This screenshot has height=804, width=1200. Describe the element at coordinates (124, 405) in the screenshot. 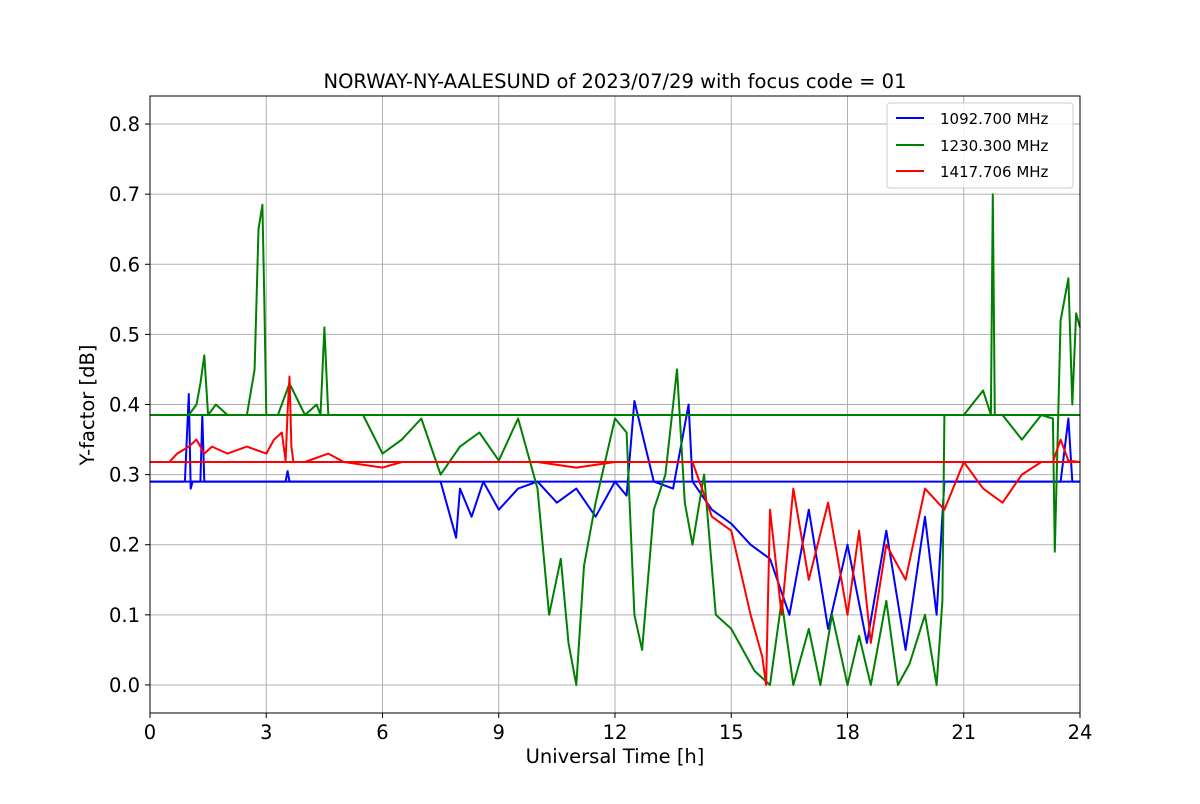

I see `y-tick-label: 0.4` at that location.